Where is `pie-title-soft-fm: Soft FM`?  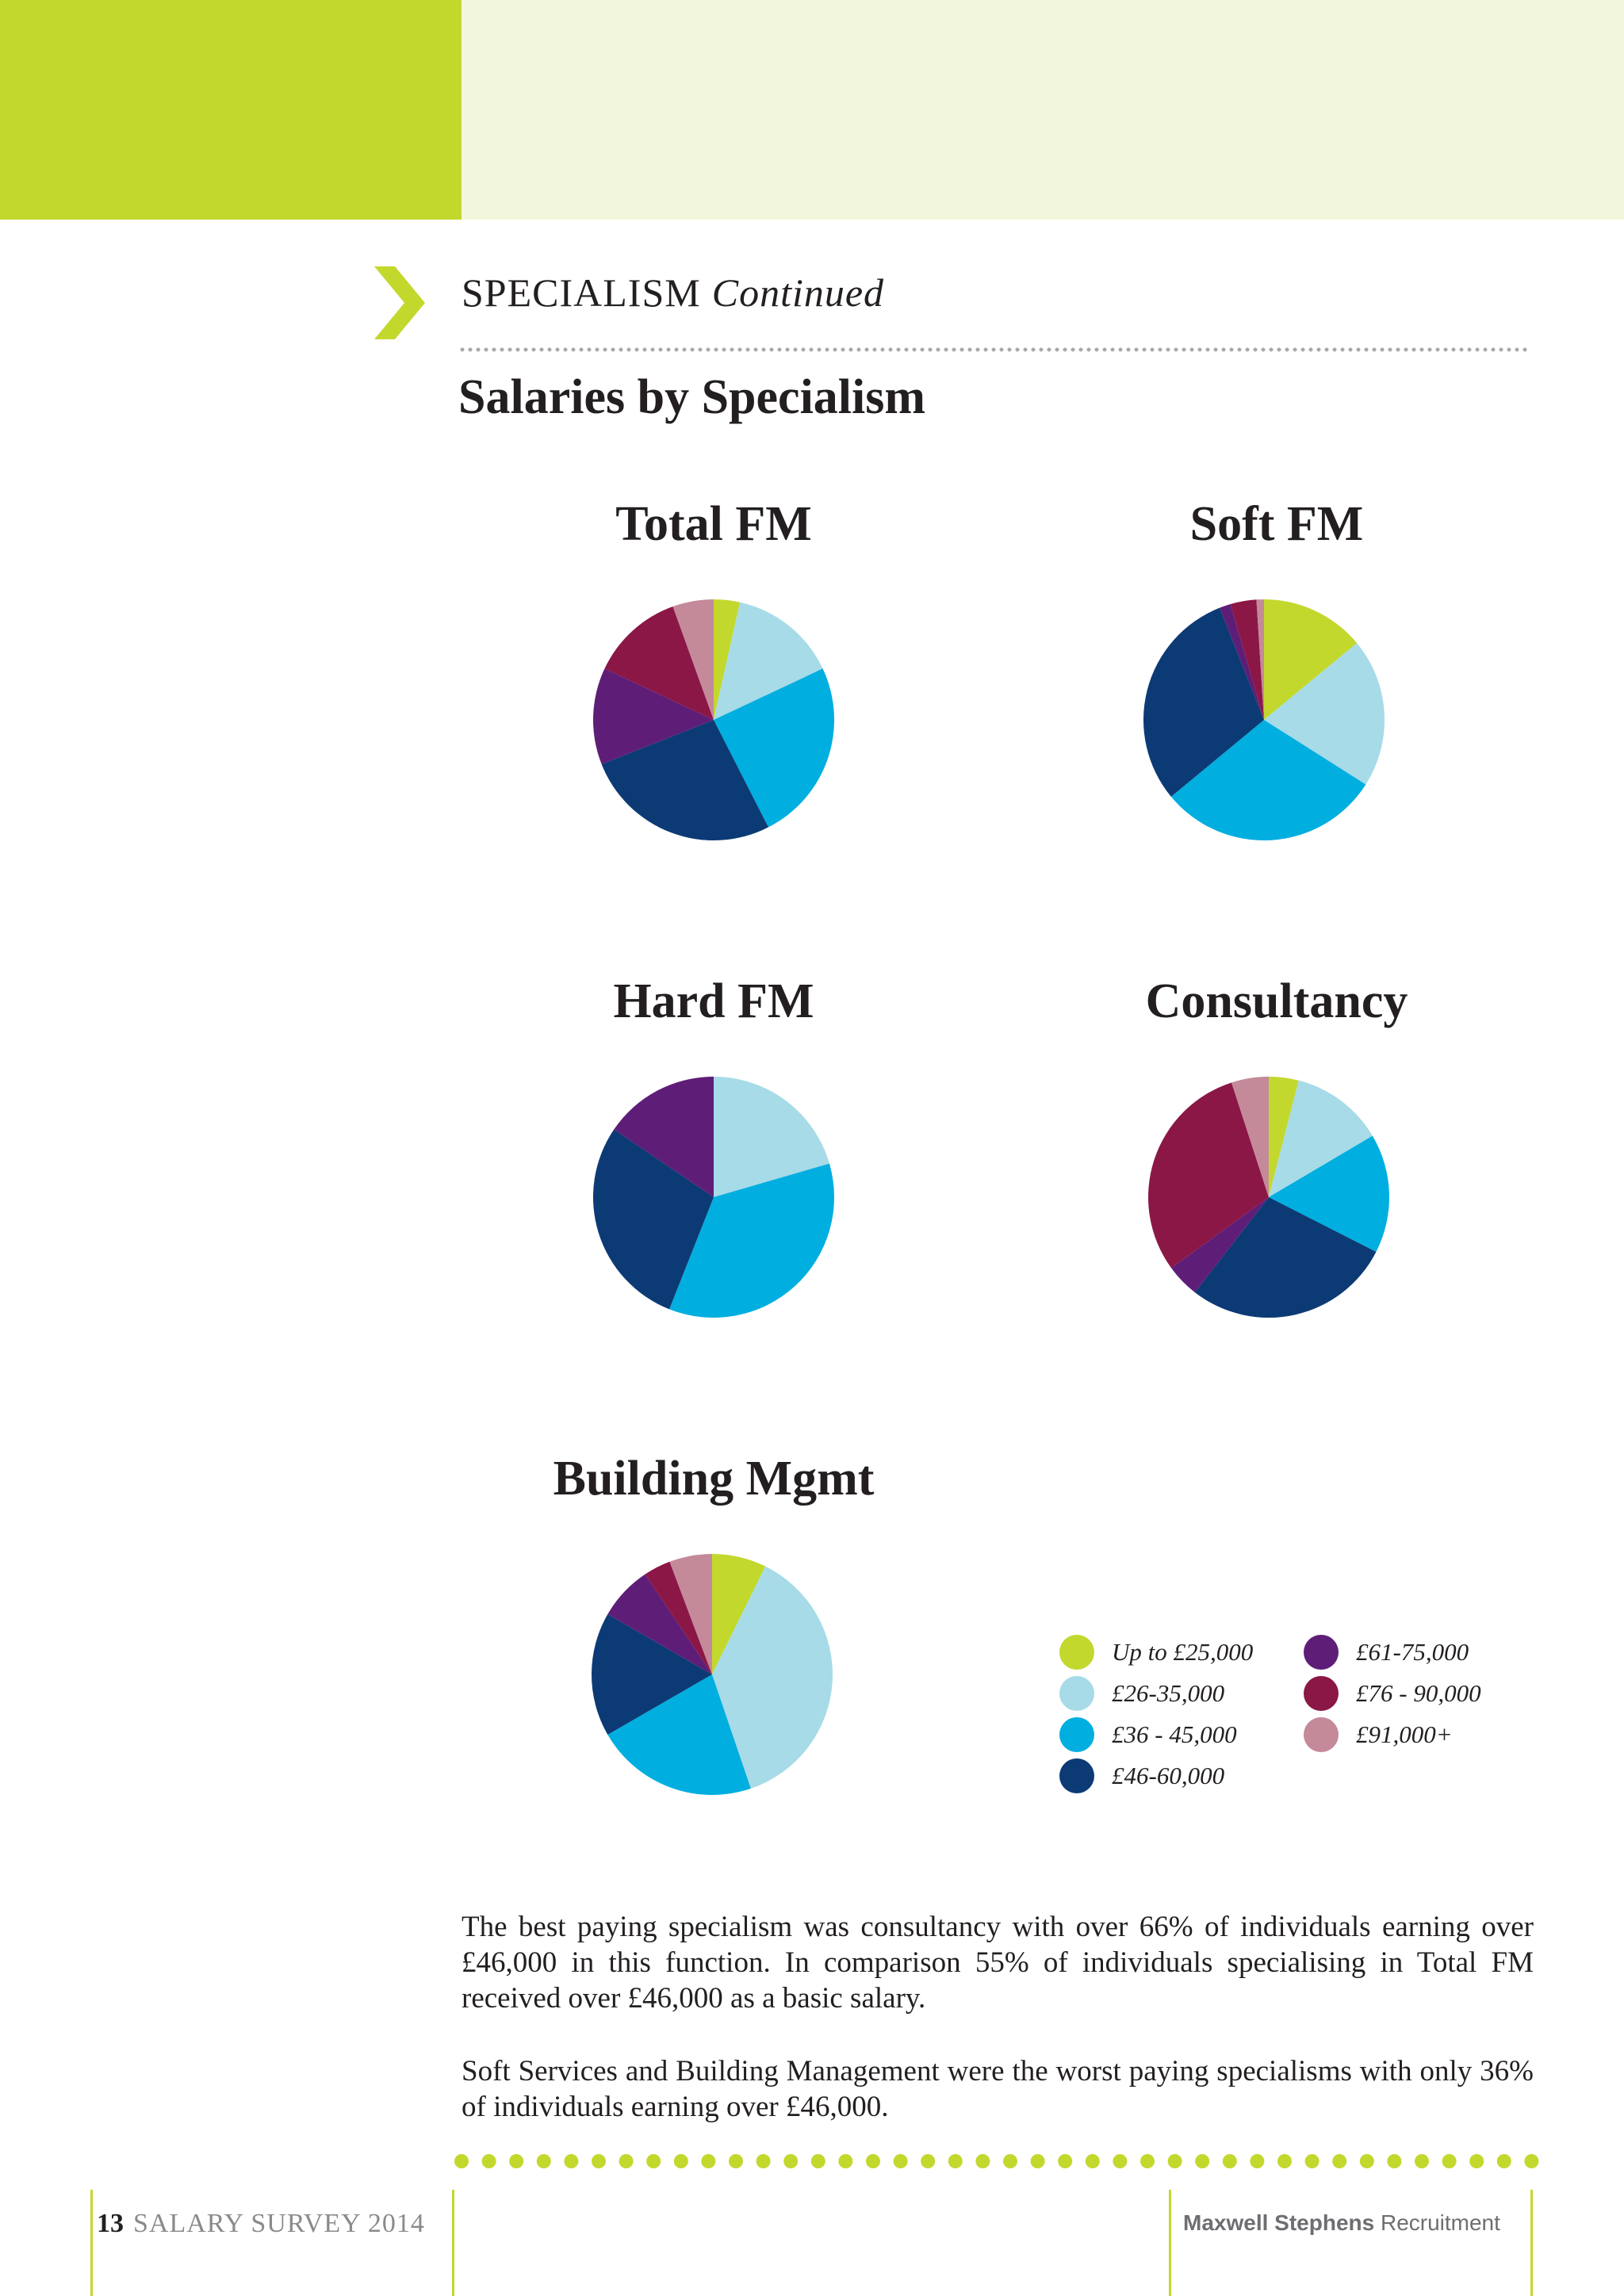
pie-title-soft-fm: Soft FM is located at coordinates (1276, 524).